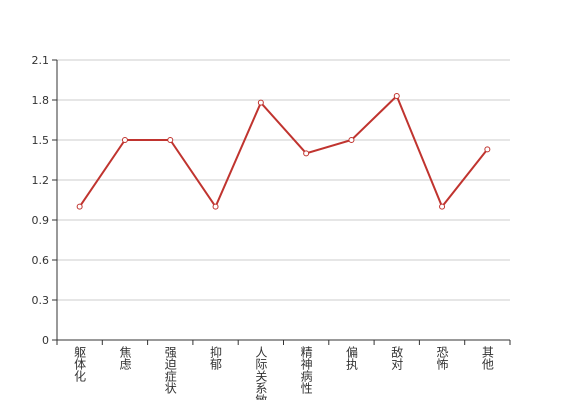 This screenshot has width=567, height=400. Describe the element at coordinates (41, 300) in the screenshot. I see `y-tick-label: 0.3` at that location.